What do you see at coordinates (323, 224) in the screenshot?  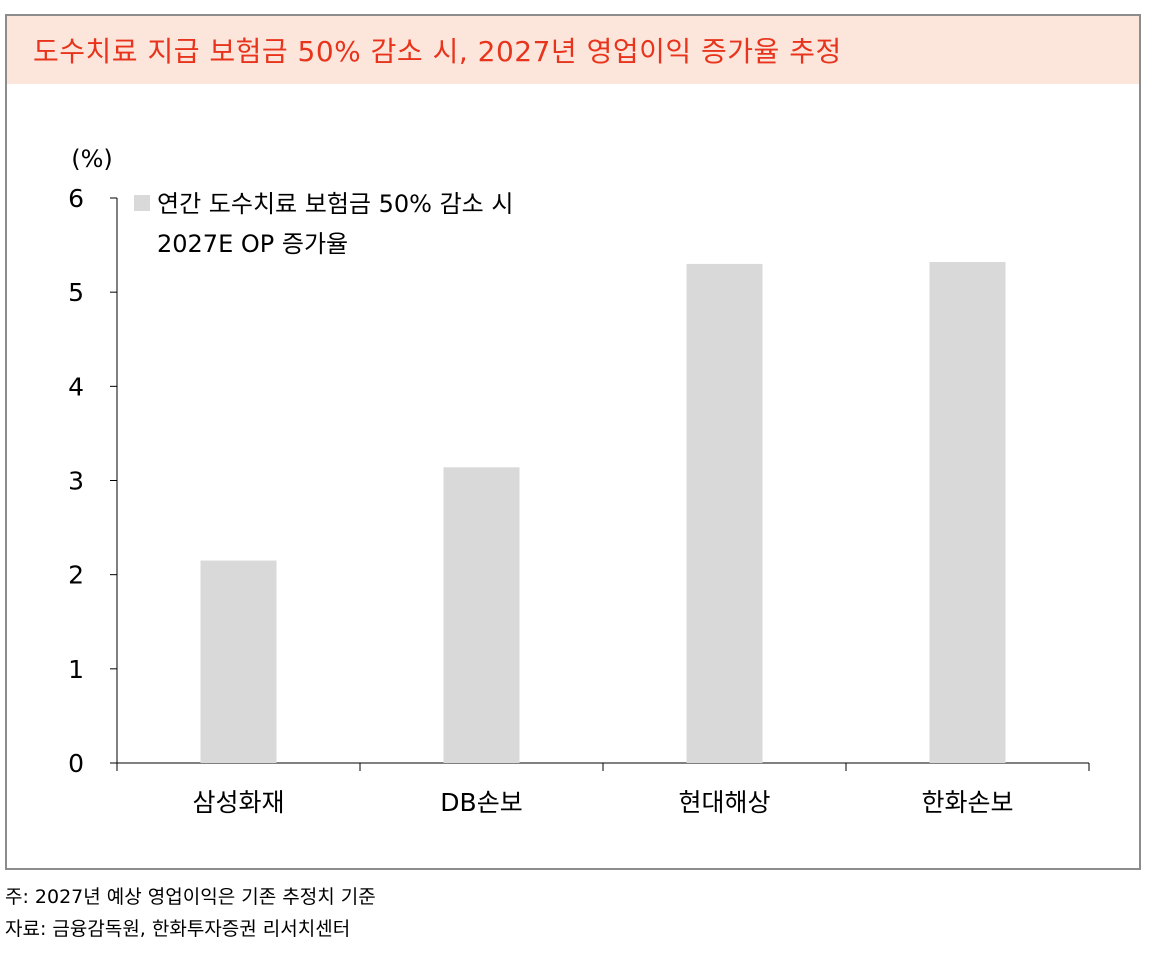 I see `legend: 연간 도수치료 보험금 50% 감소 시 2027E OP 증가율` at bounding box center [323, 224].